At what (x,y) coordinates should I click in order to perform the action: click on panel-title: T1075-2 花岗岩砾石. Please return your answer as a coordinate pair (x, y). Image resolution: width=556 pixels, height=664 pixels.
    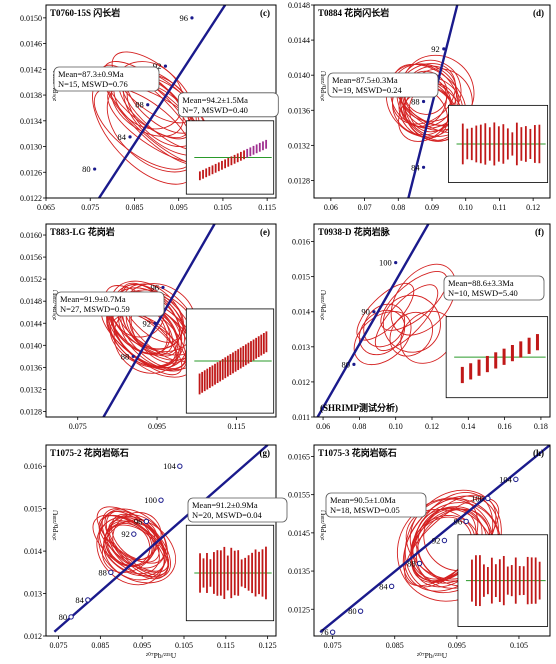
    Looking at the image, I should click on (89, 452).